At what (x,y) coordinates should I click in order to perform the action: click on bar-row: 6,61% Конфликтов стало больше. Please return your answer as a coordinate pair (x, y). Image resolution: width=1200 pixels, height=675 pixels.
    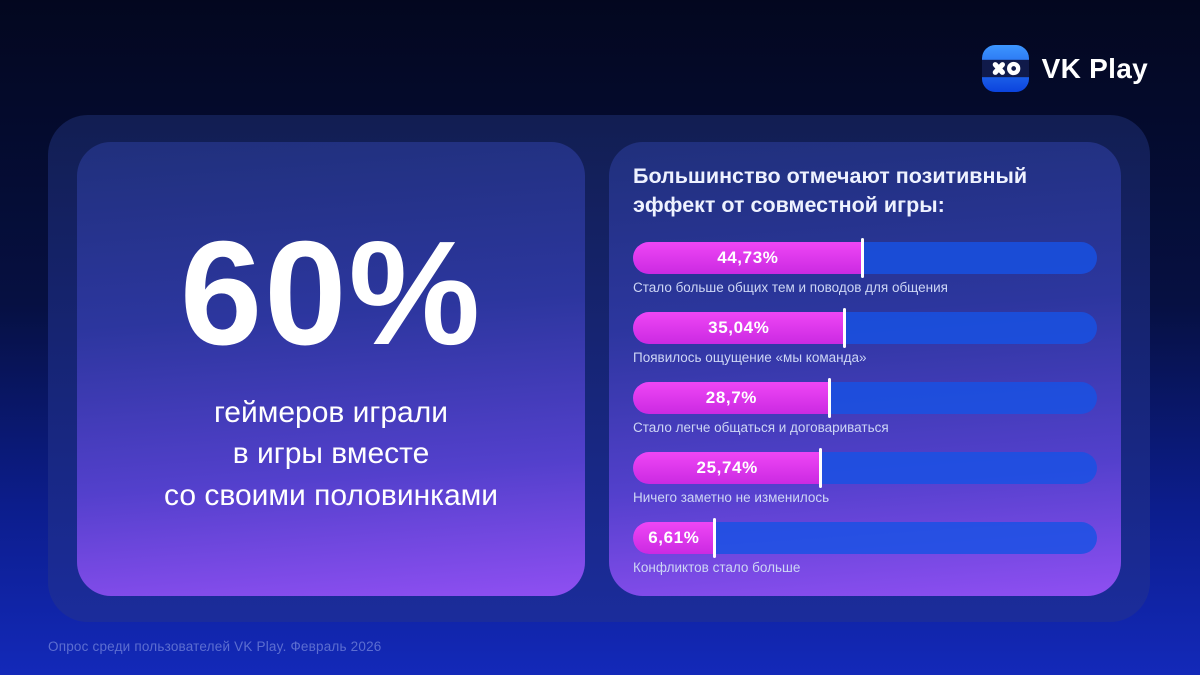
    Looking at the image, I should click on (865, 547).